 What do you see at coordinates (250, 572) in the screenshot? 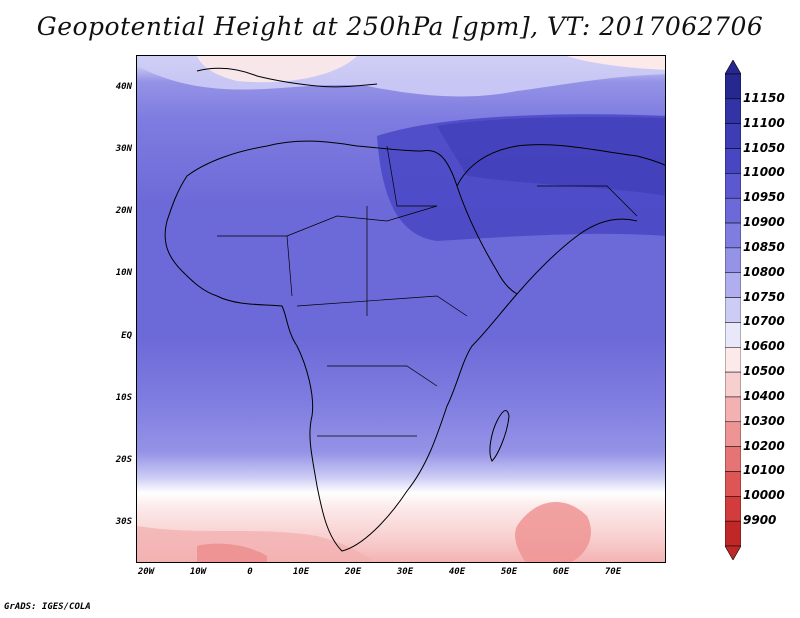
I see `lon-label-0: 0` at bounding box center [250, 572].